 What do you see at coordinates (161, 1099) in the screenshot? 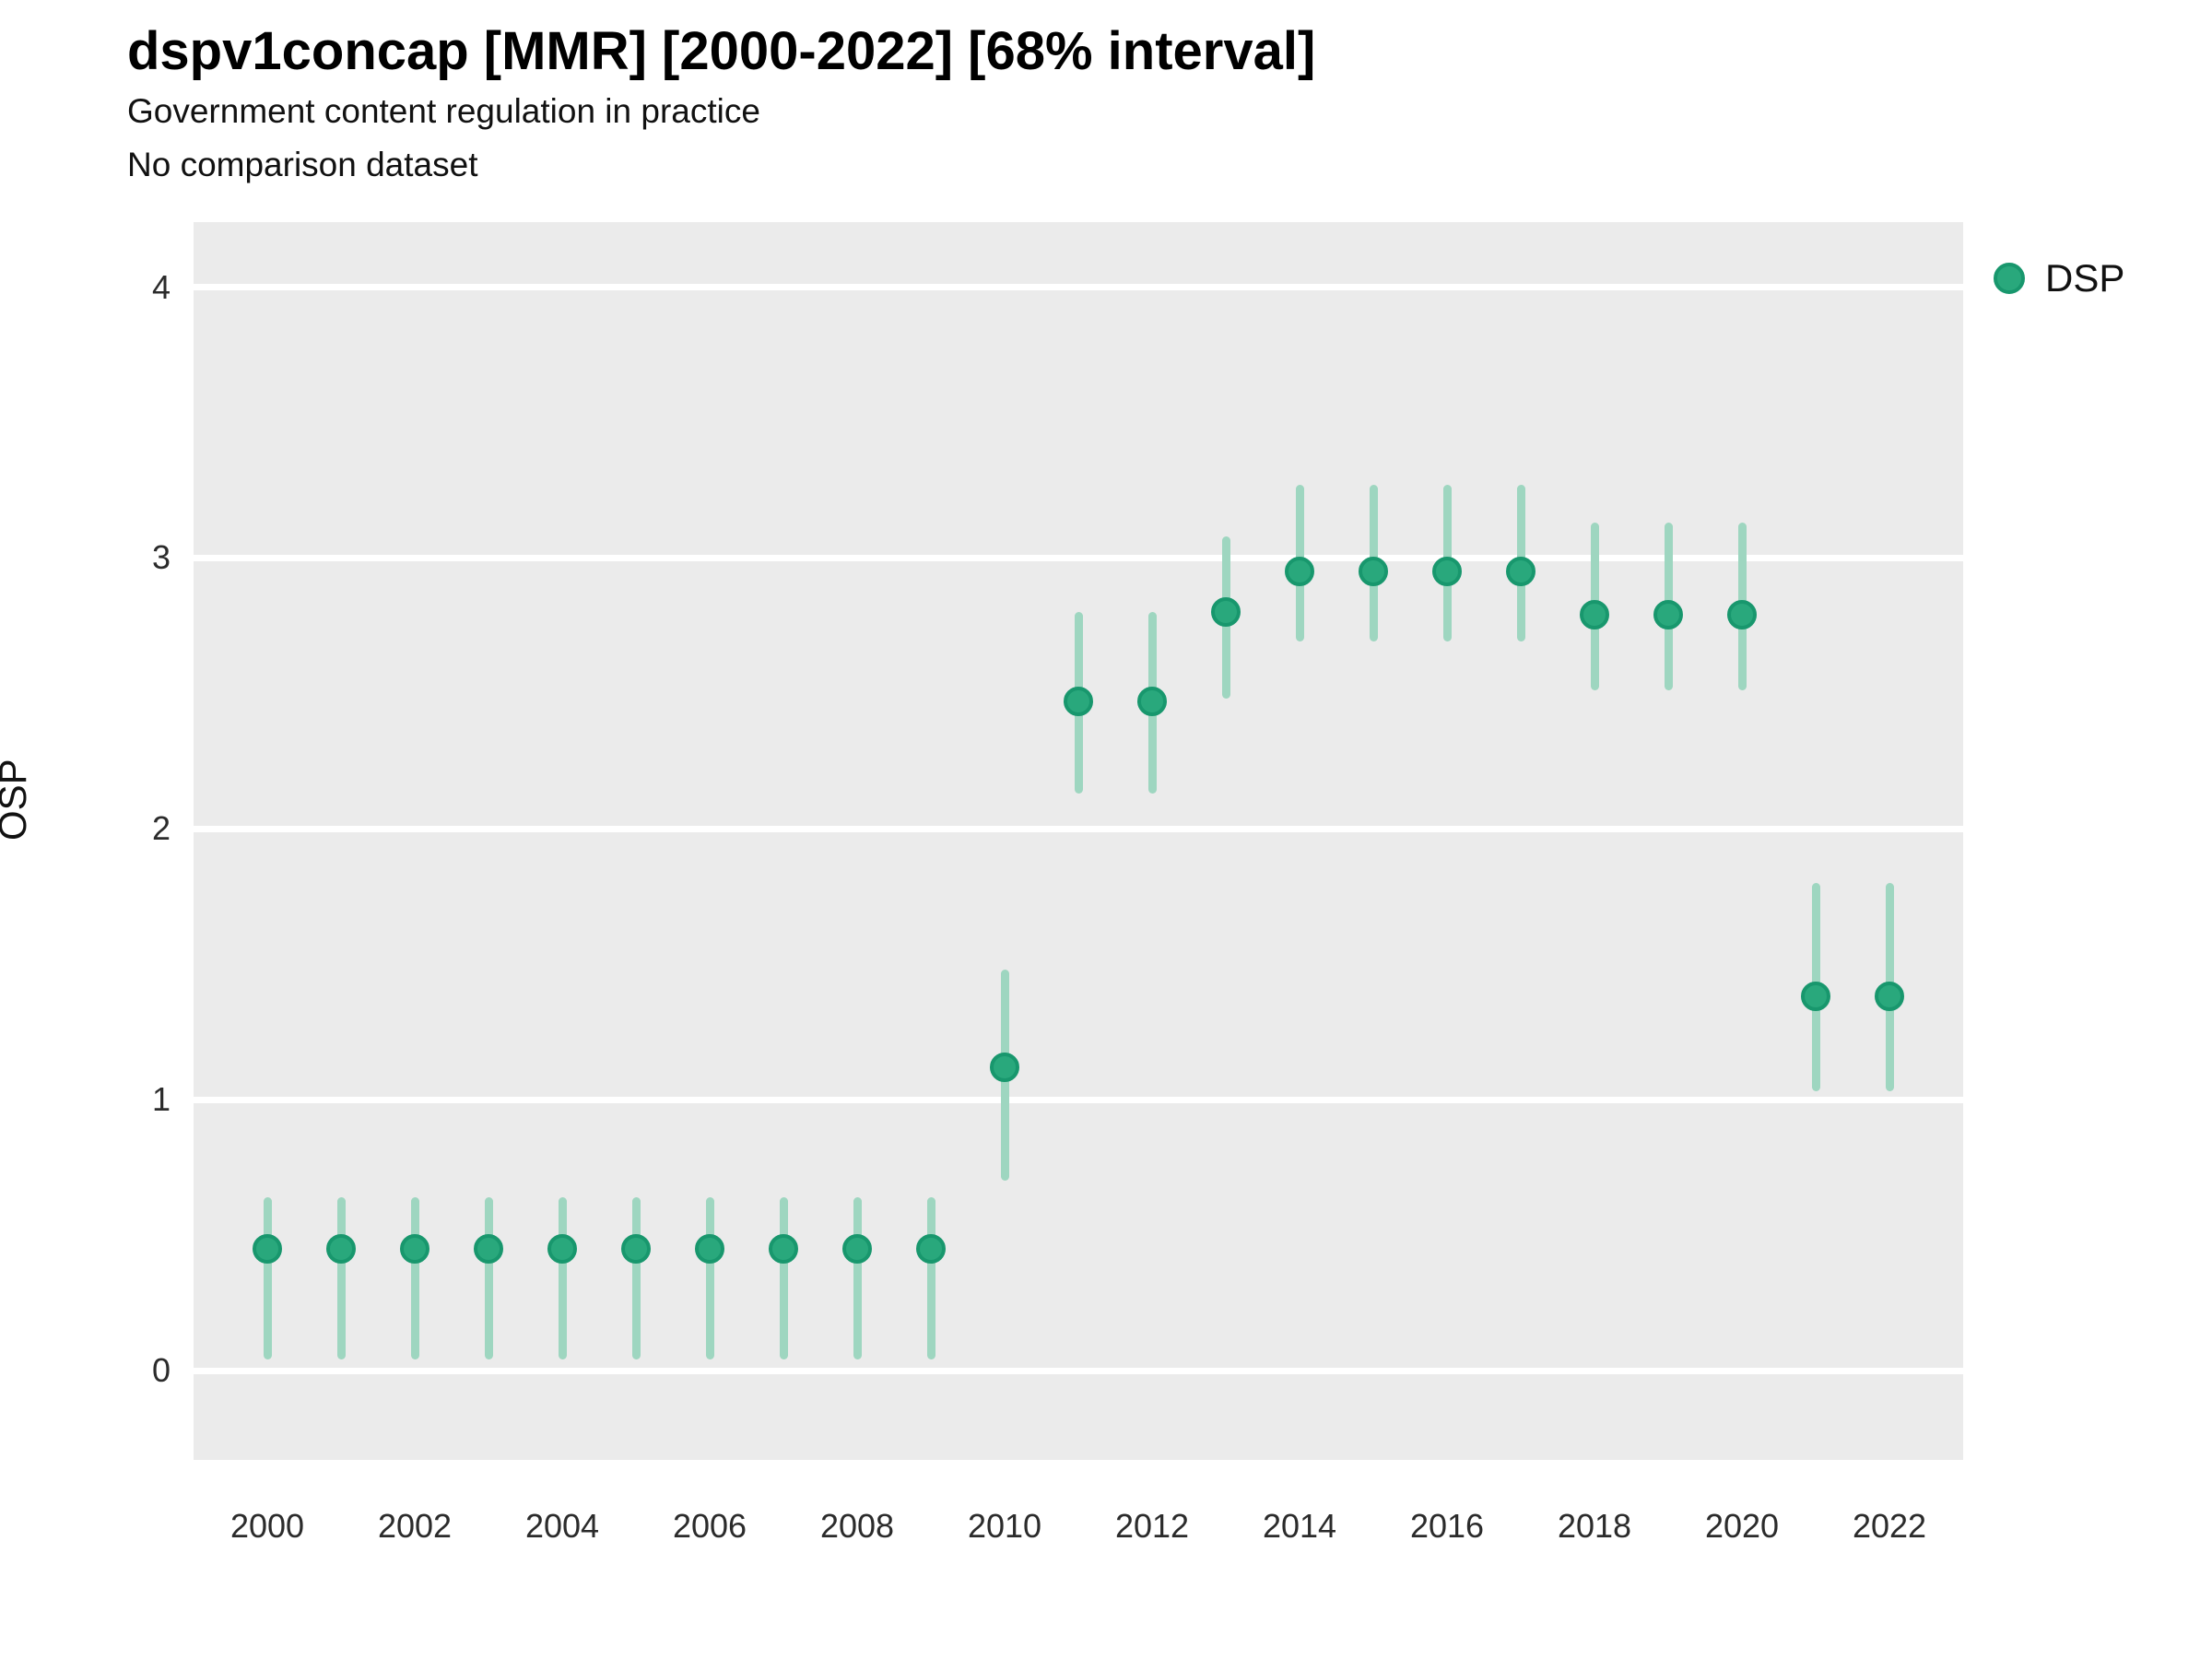
I see `y-tick-label-1: 1` at bounding box center [161, 1099].